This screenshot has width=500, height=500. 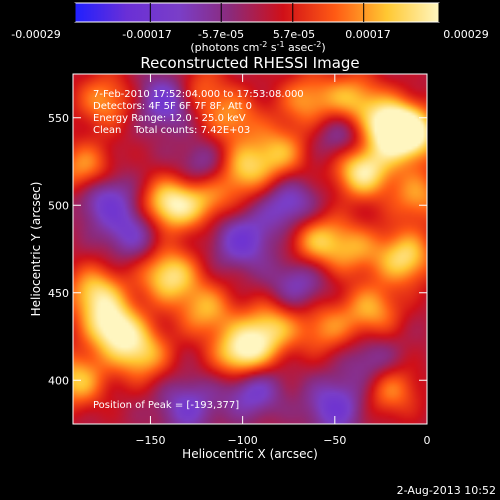 What do you see at coordinates (169, 118) in the screenshot?
I see `energy-range-text: Energy Range: 12.0 - 25.0 keV` at bounding box center [169, 118].